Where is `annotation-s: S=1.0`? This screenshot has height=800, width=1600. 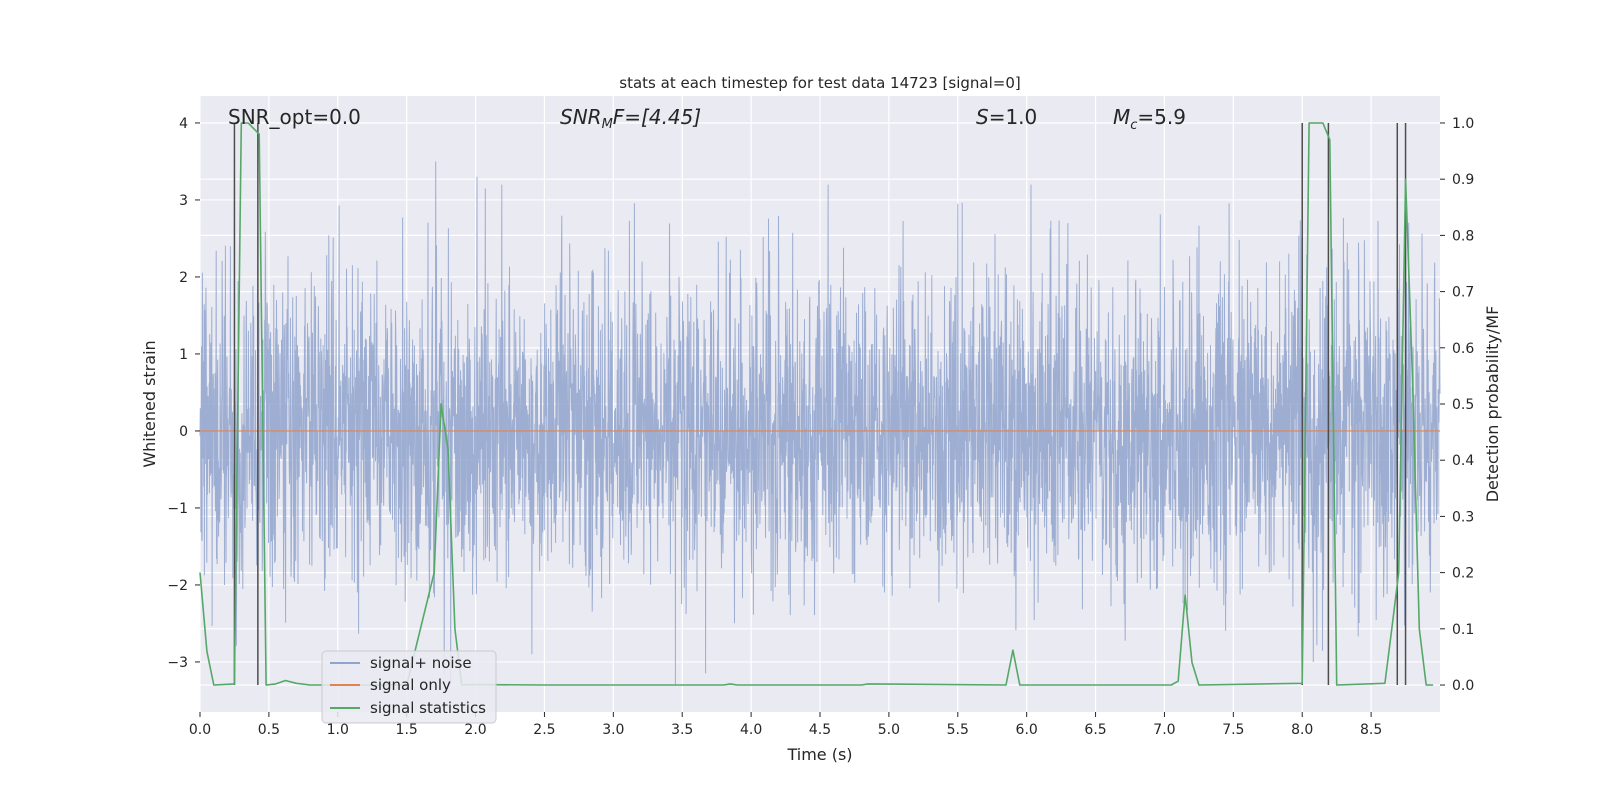
annotation-s: S=1.0 is located at coordinates (1006, 117).